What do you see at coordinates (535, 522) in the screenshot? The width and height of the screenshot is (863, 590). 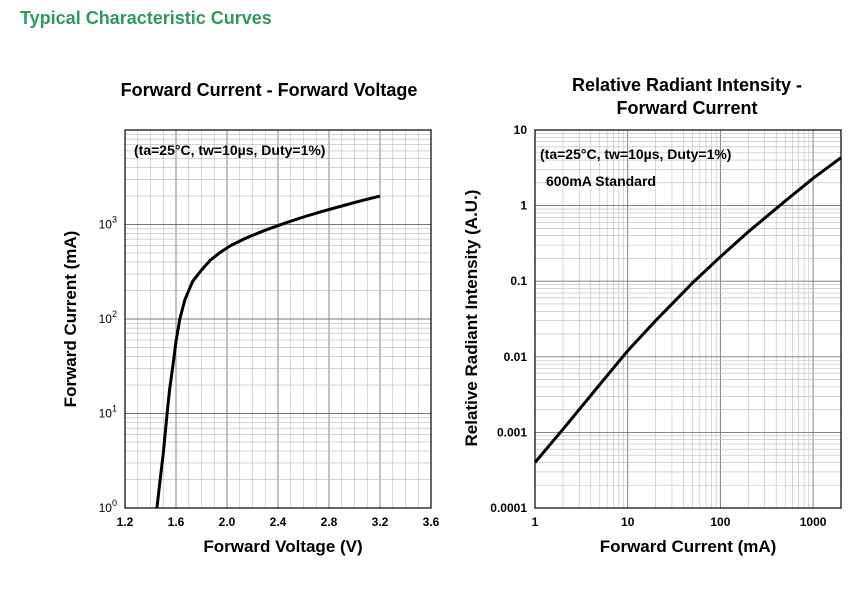 I see `chart2-xtick-label: 1` at bounding box center [535, 522].